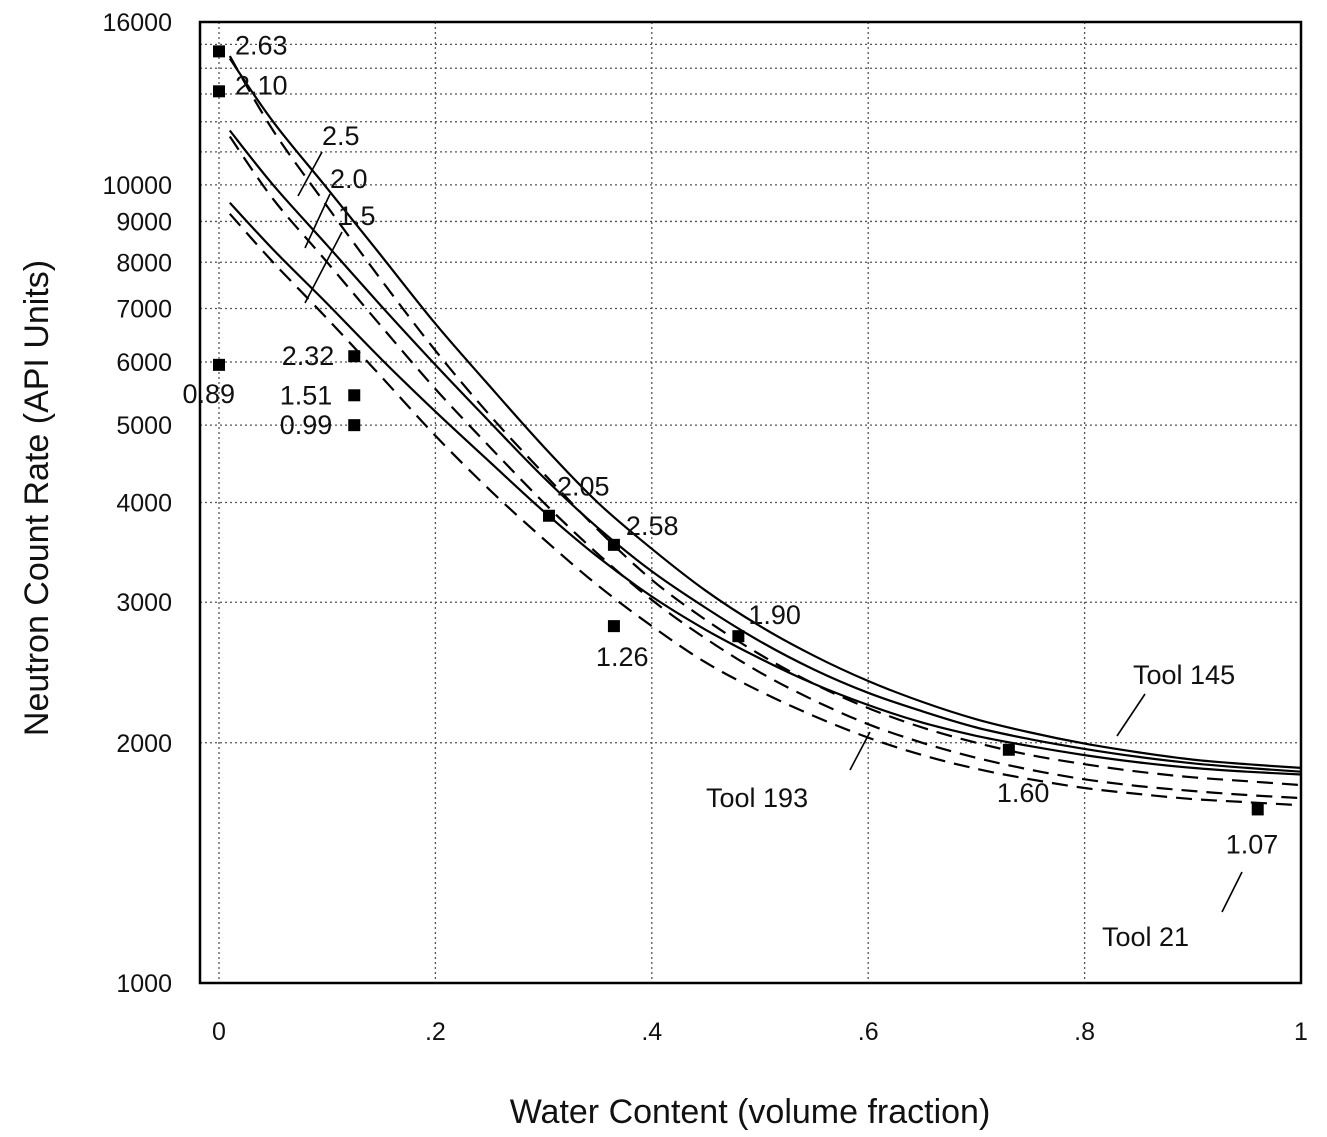  I want to click on data-point-label: 2.10, so click(261, 85).